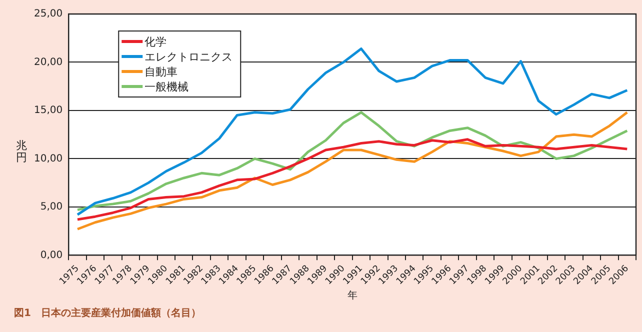 The height and width of the screenshot is (332, 642). I want to click on legend-label: 一般機械, so click(166, 87).